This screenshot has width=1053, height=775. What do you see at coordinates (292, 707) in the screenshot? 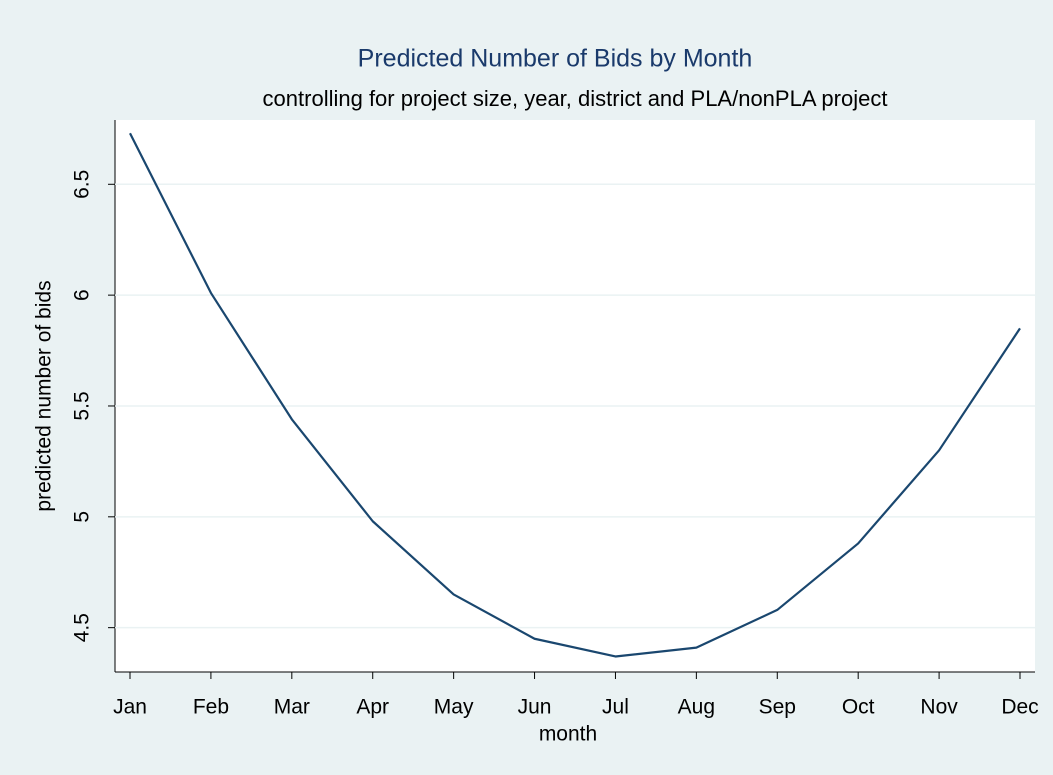
I see `x-tick-label: Mar` at bounding box center [292, 707].